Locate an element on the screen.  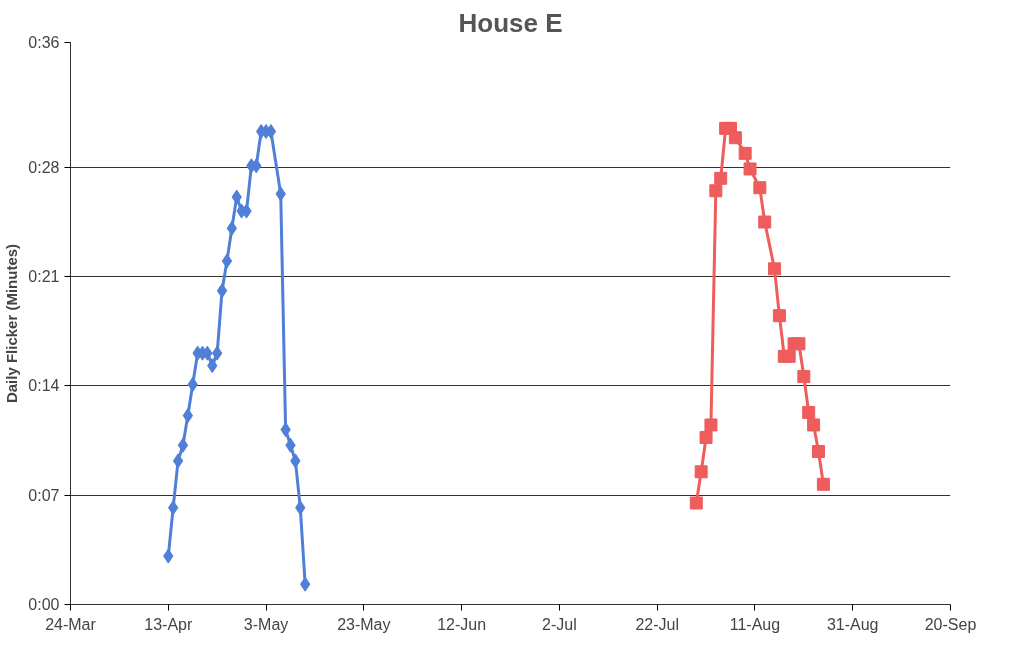
y-tick-label: 0:14 is located at coordinates (44, 386).